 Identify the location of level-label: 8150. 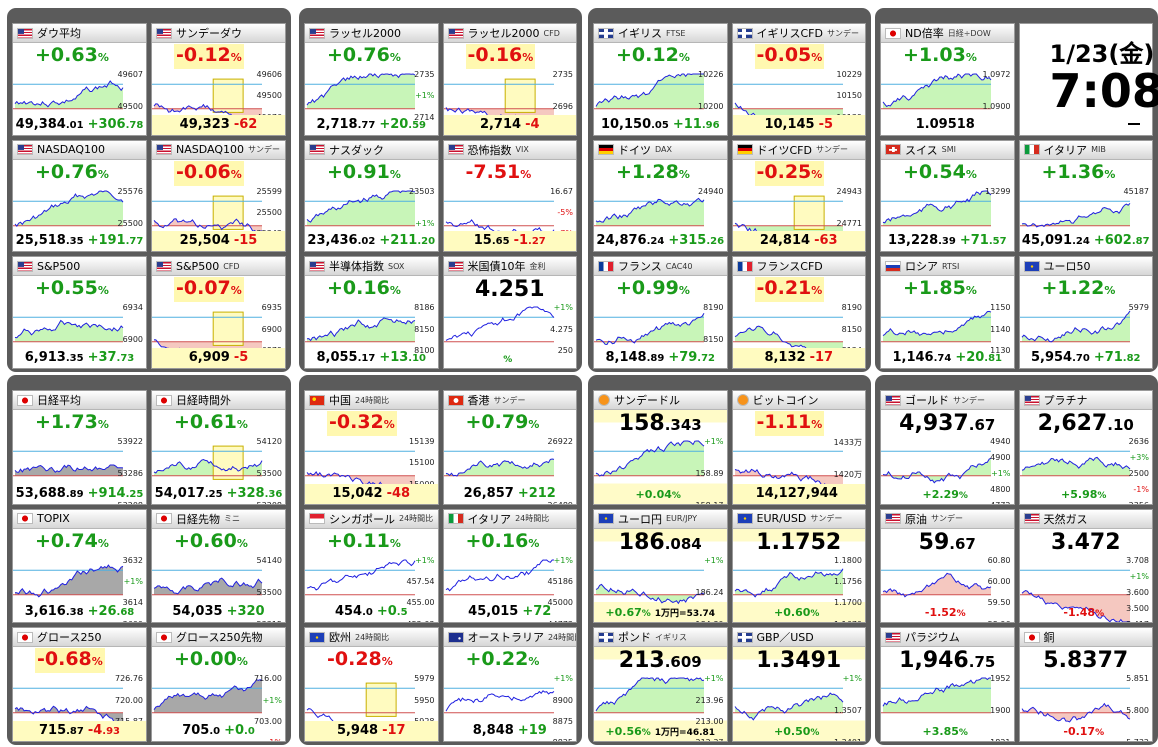
(713, 340).